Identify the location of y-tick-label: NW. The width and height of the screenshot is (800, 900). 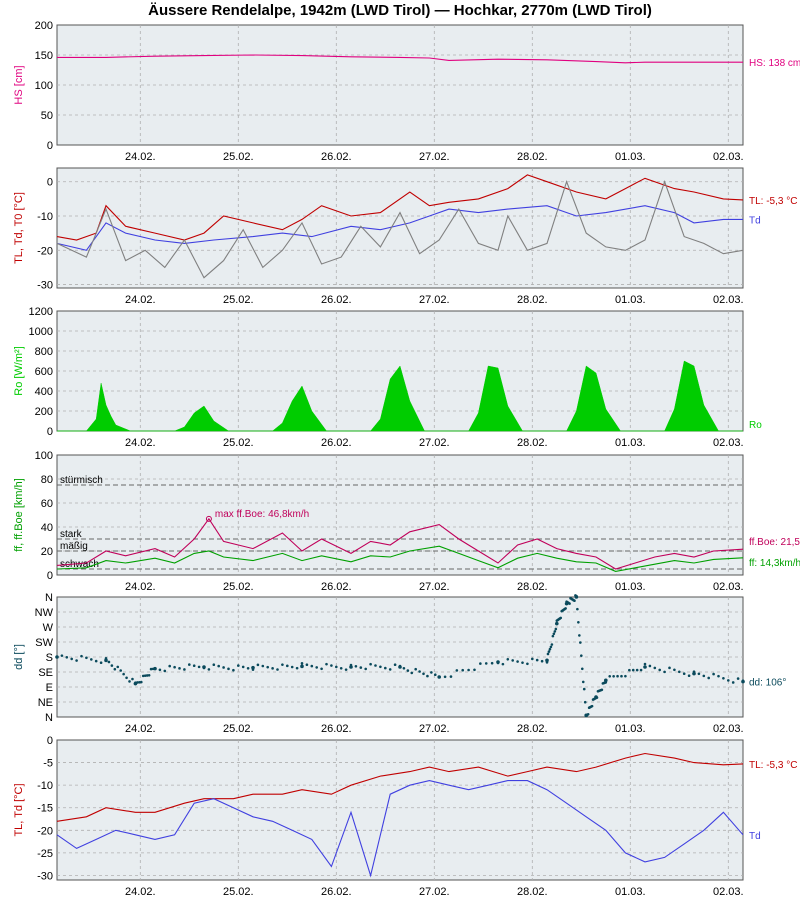
(44, 613).